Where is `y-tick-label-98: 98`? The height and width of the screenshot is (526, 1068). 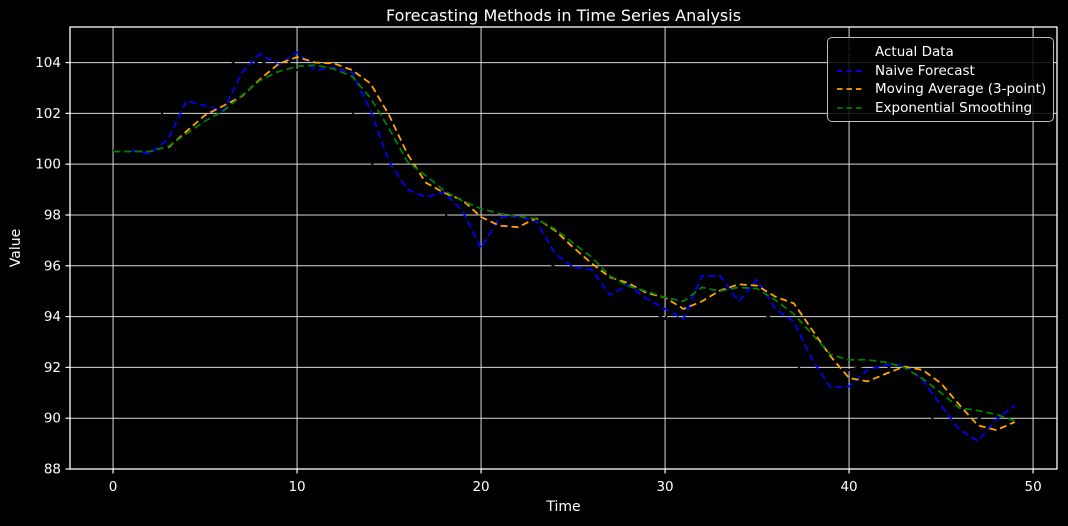 y-tick-label-98: 98 is located at coordinates (52, 215).